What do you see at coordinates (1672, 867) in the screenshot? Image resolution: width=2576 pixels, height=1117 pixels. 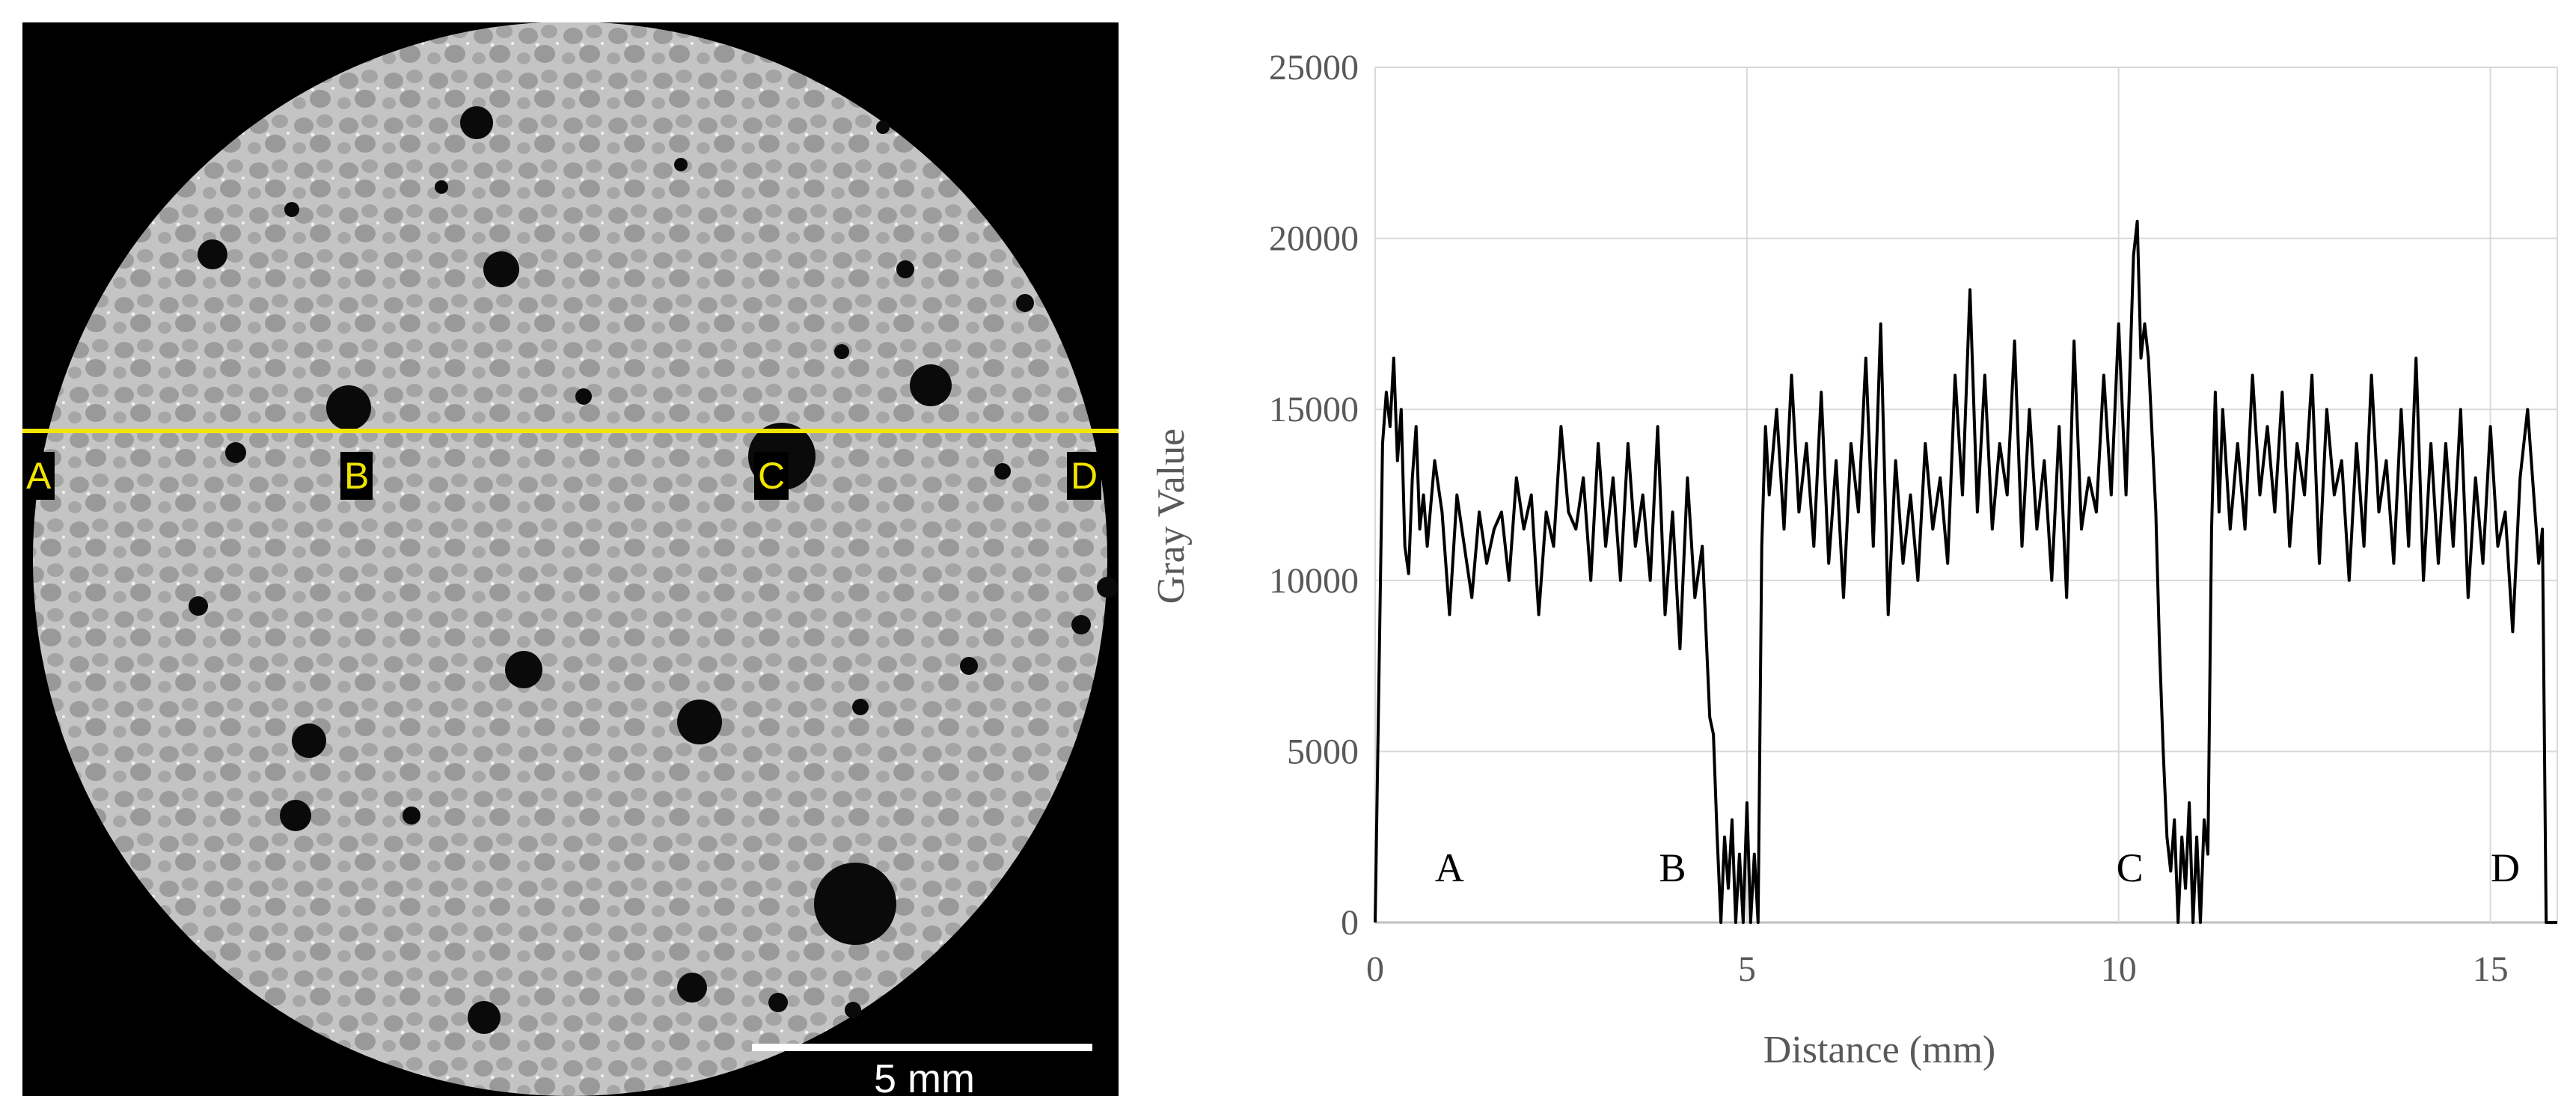 I see `annotation-label-b: B` at bounding box center [1672, 867].